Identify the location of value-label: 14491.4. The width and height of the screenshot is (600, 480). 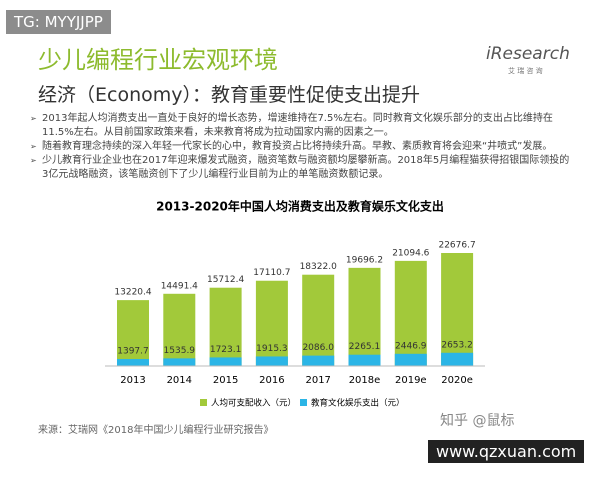
(179, 286).